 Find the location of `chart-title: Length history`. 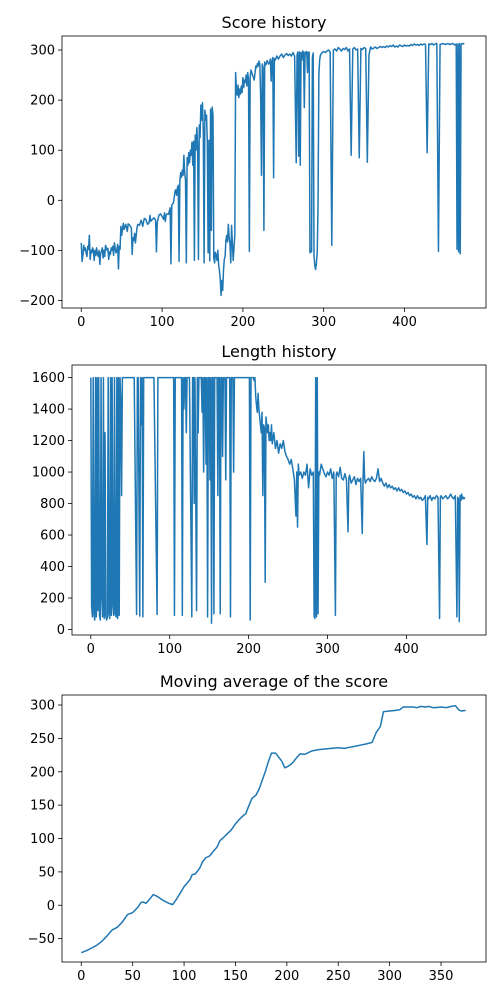

chart-title: Length history is located at coordinates (278, 351).